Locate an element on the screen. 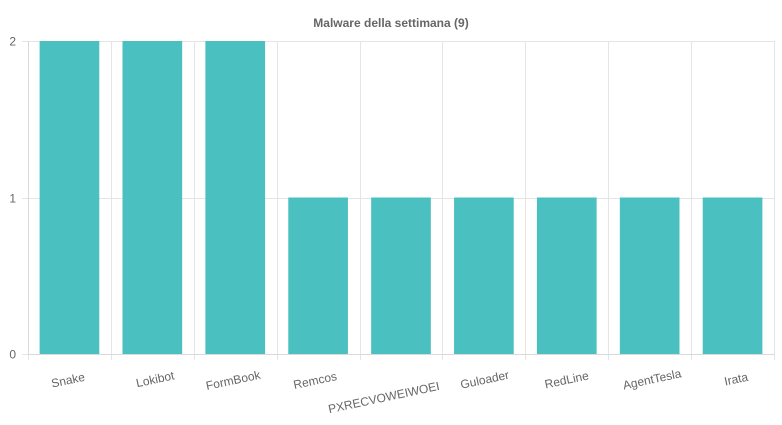 This screenshot has width=782, height=425. x-tick-label: FormBook is located at coordinates (234, 380).